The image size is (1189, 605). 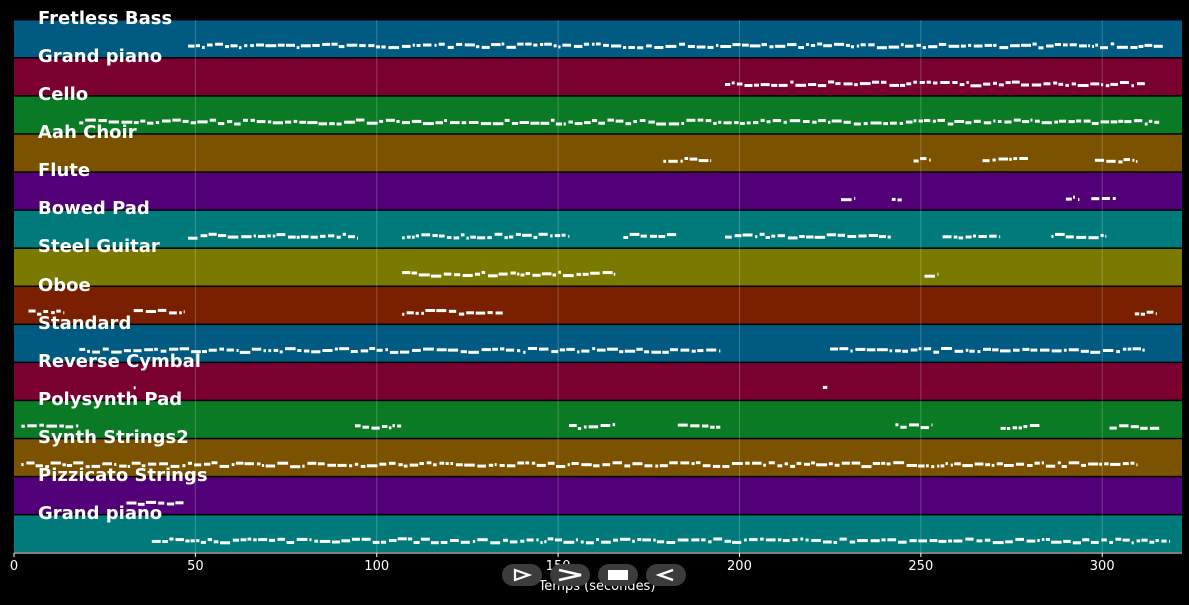 I want to click on track-name-label: Steel Guitar, so click(x=99, y=247).